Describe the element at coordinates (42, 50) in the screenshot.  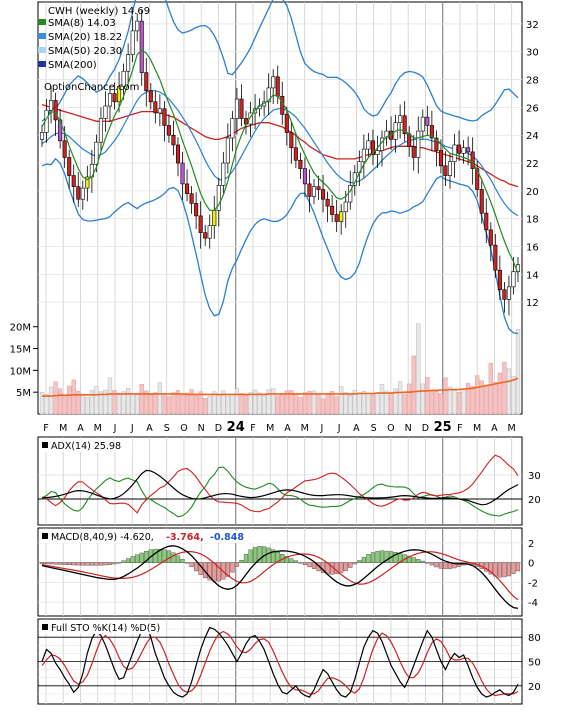
I see `legend-swatch` at that location.